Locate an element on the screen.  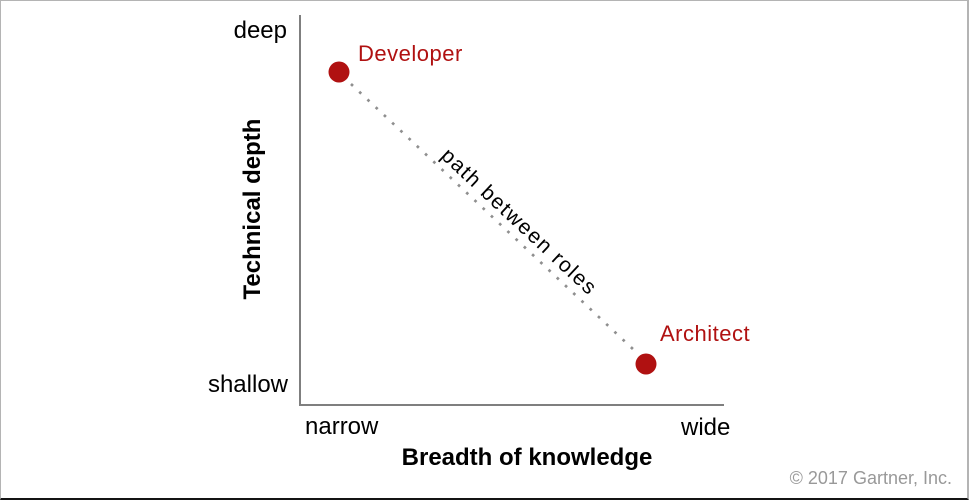
architect-point is located at coordinates (646, 364).